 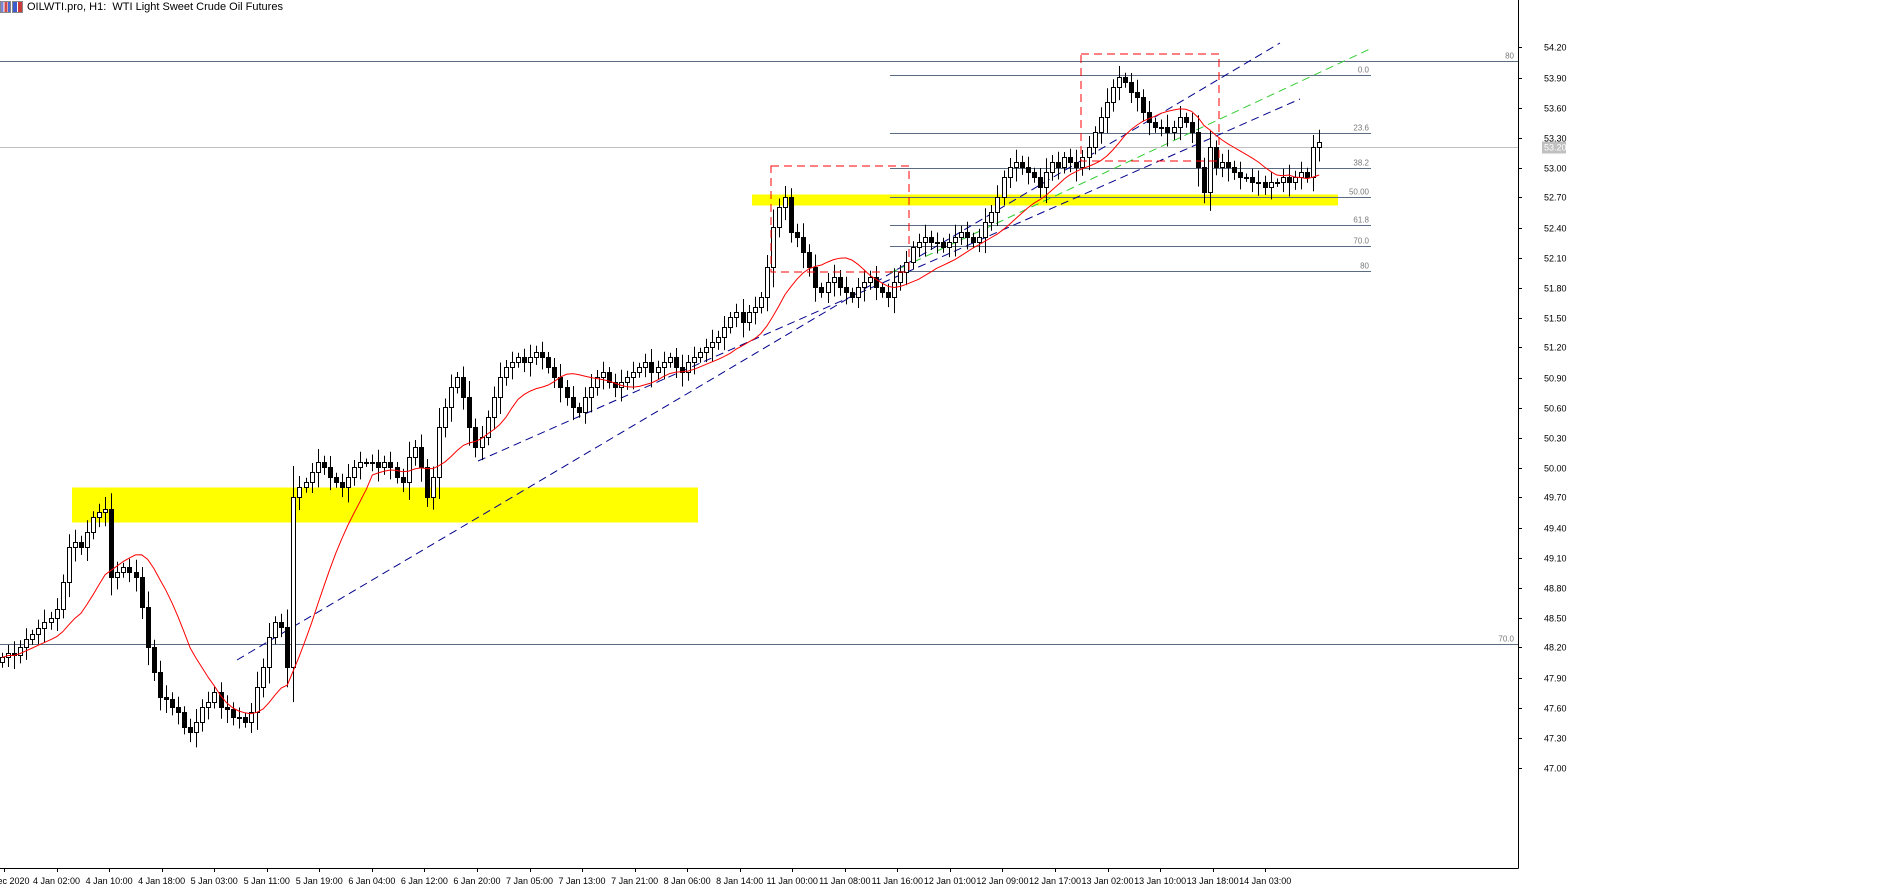 What do you see at coordinates (1361, 241) in the screenshot?
I see `fib-level-label: 70.0` at bounding box center [1361, 241].